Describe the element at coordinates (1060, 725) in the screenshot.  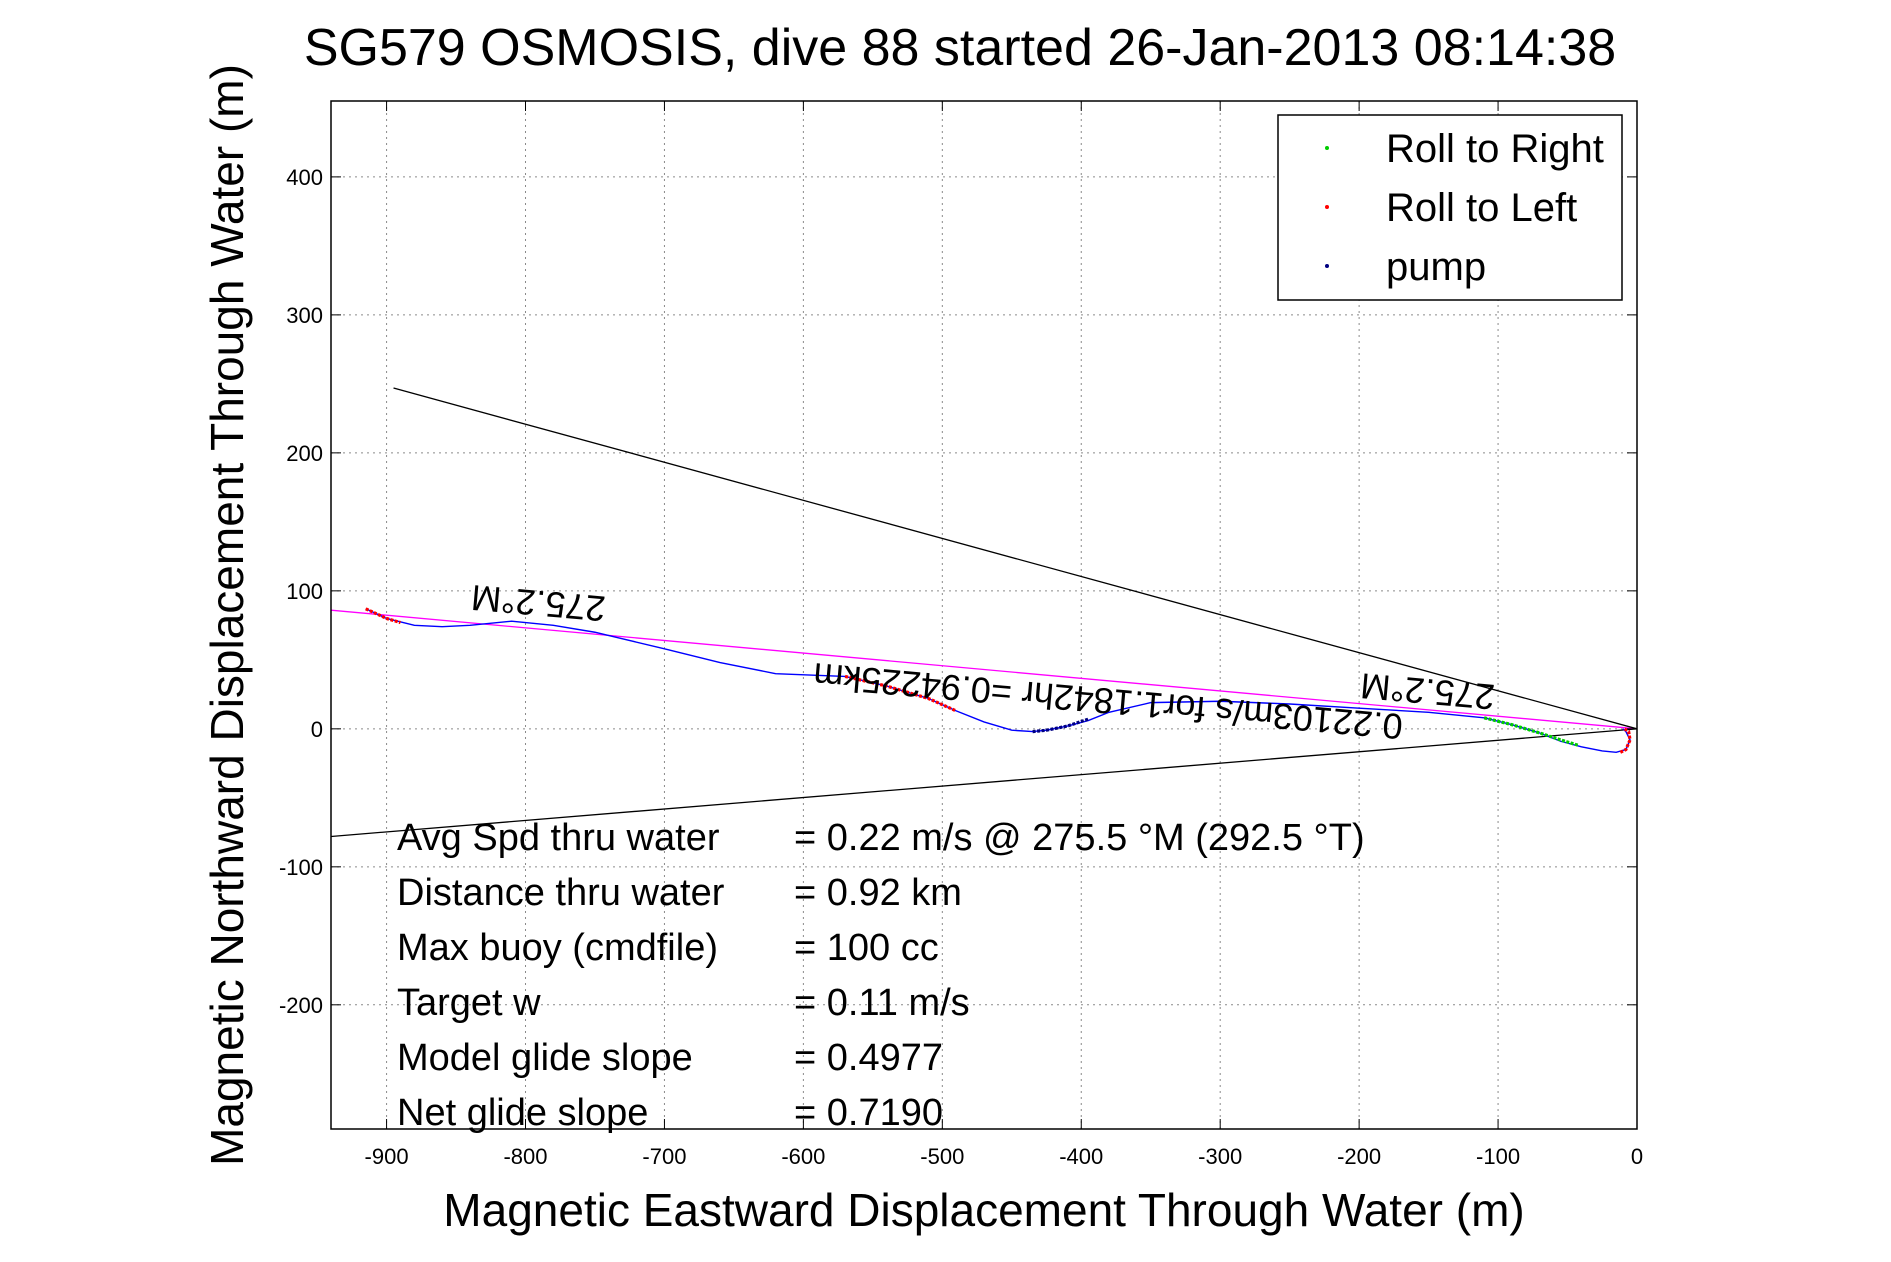
I see `pump-marks` at that location.